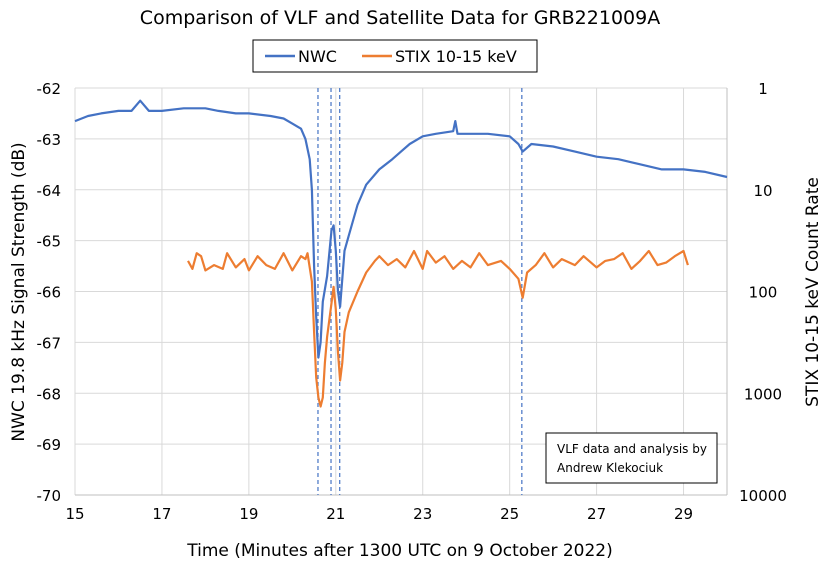  Describe the element at coordinates (49, 445) in the screenshot. I see `y-tick-label: -69` at that location.